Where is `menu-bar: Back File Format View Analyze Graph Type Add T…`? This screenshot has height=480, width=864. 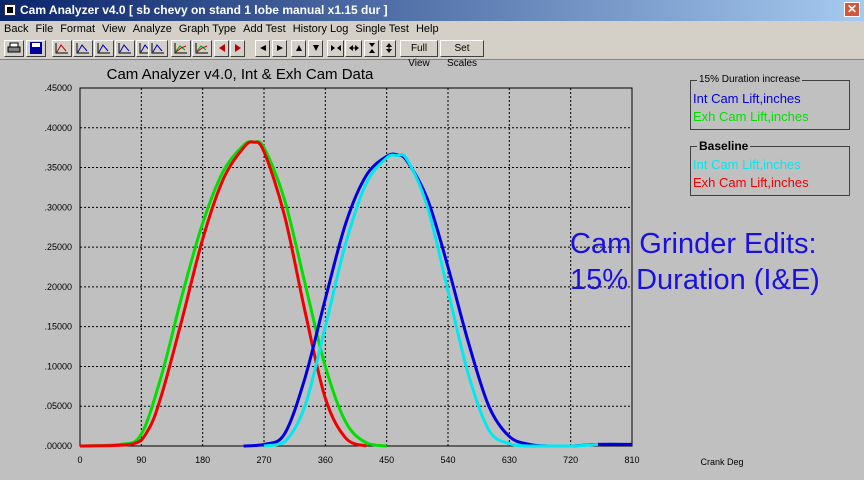 menu-bar: Back File Format View Analyze Graph Type Add T… is located at coordinates (432, 29).